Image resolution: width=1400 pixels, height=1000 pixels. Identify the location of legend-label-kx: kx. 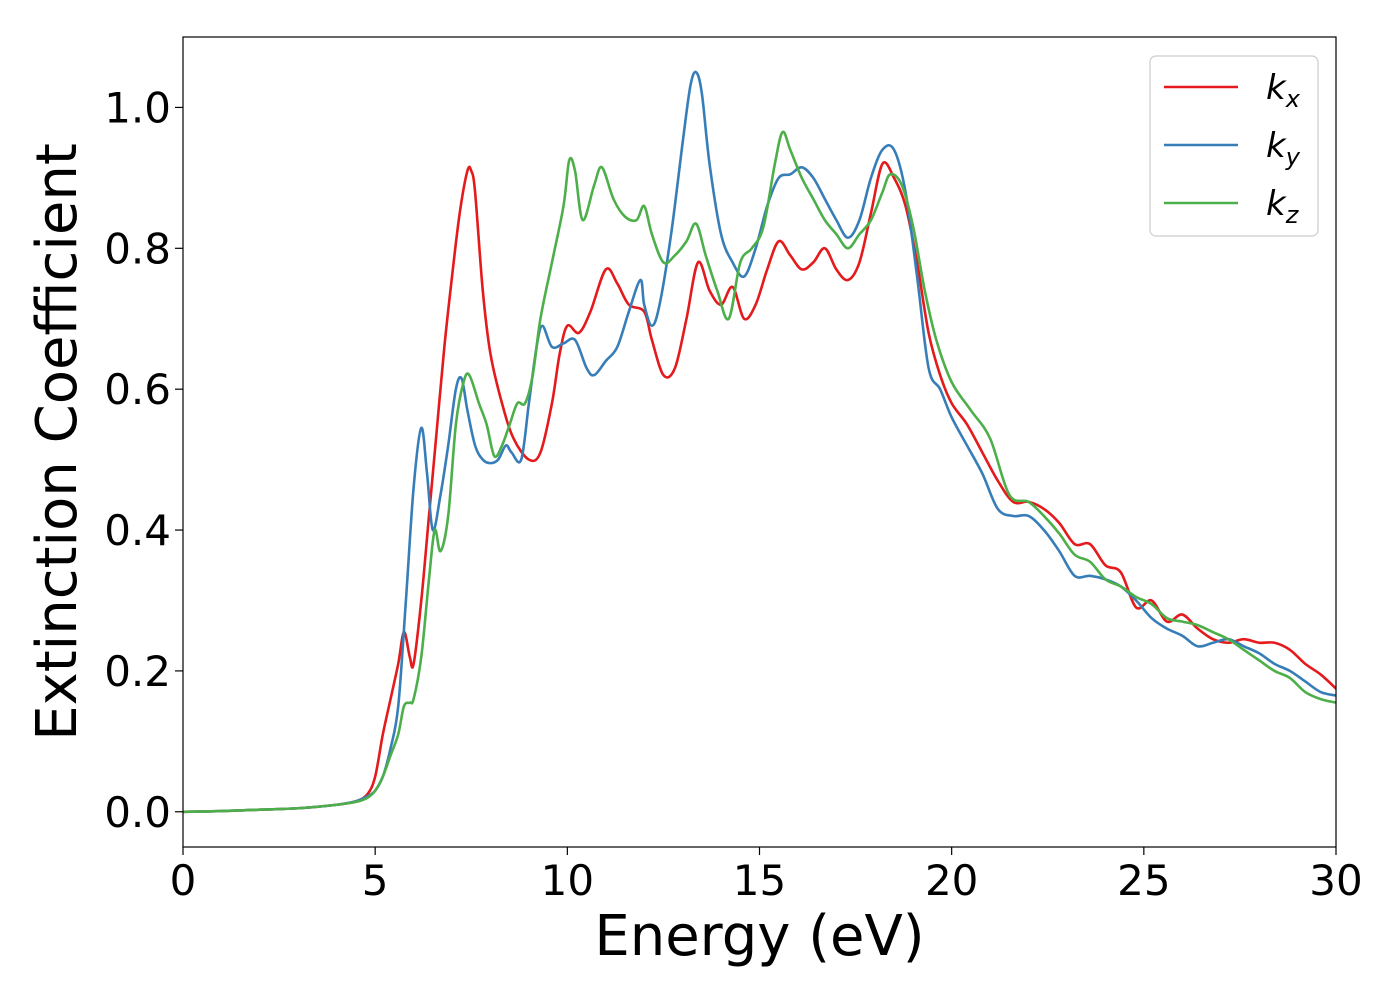
(1283, 90).